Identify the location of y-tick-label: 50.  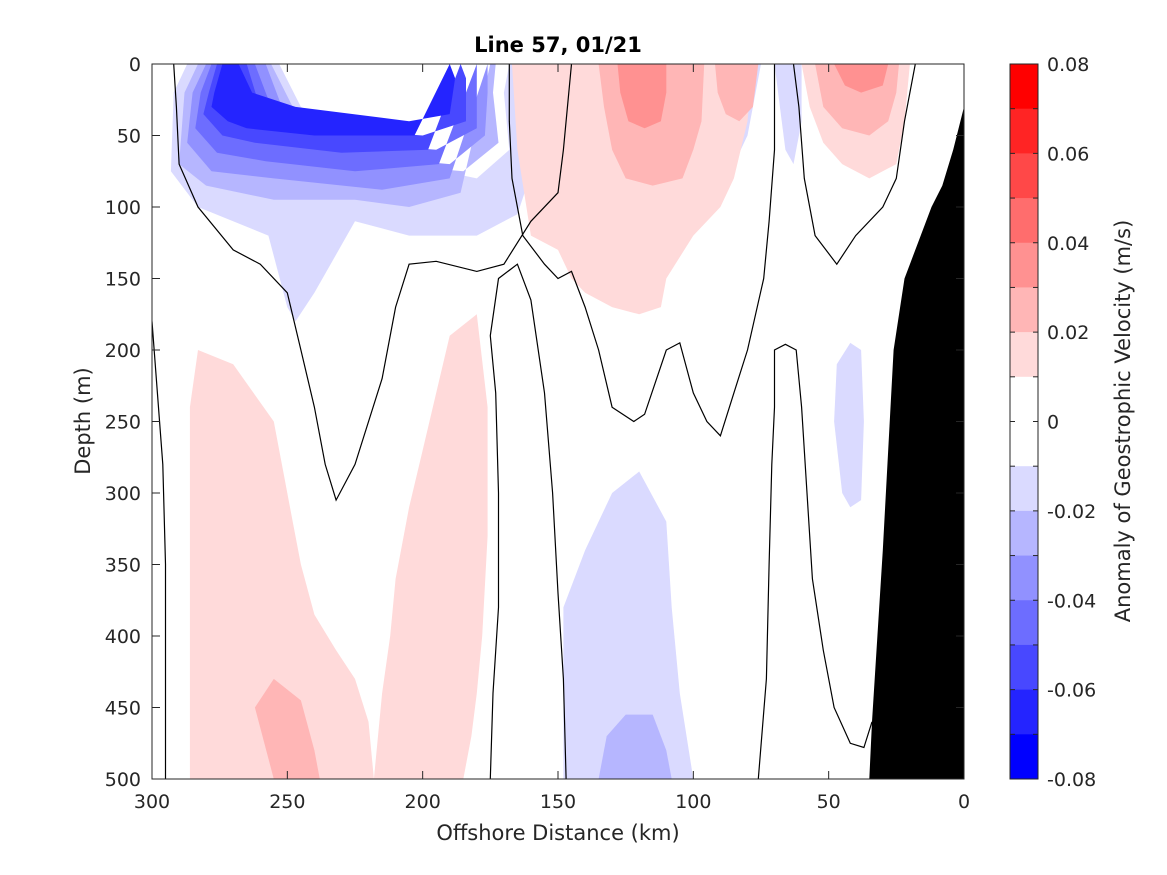
(129, 137).